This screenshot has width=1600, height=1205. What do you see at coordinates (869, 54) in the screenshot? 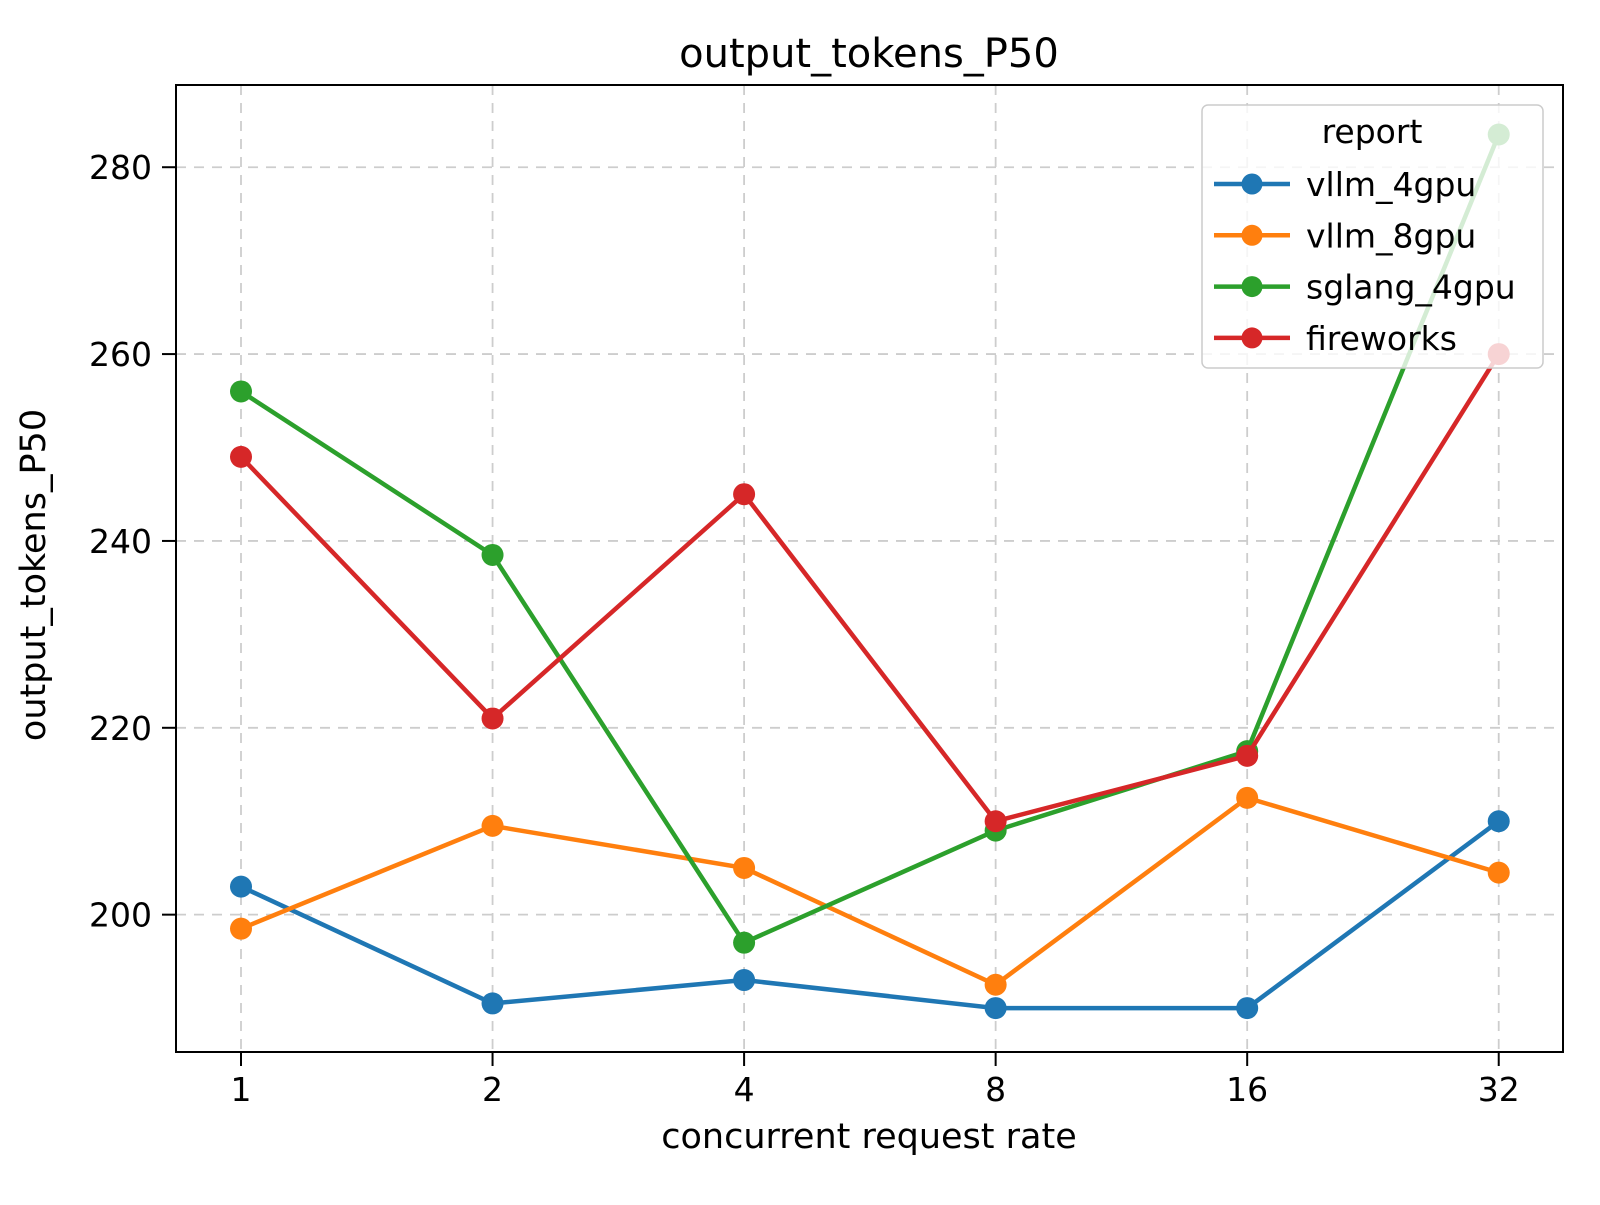
I see `chart-title: output_tokens_P50` at bounding box center [869, 54].